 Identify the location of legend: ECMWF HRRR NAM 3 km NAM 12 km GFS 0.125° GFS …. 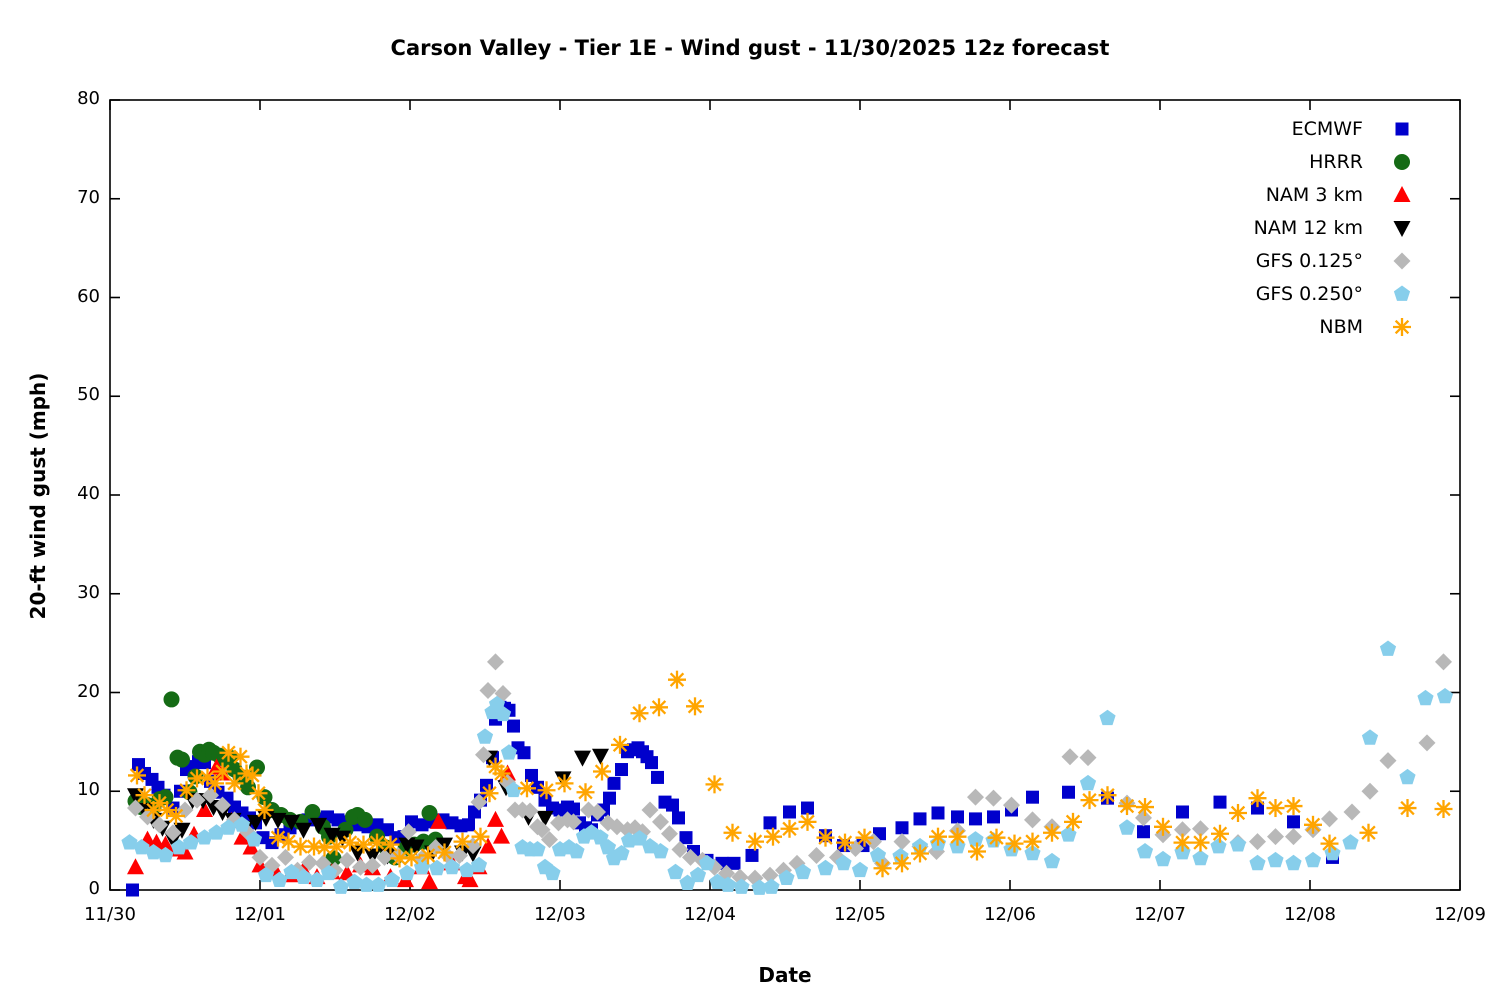
(1334, 227).